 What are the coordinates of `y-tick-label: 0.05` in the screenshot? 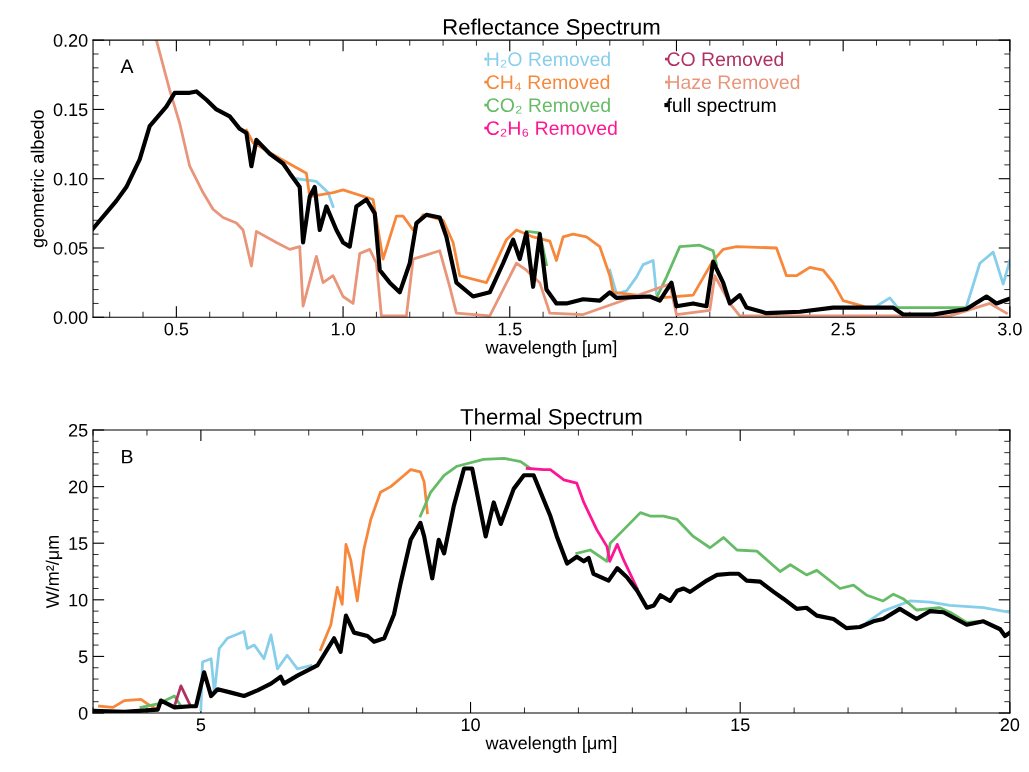 It's located at (70, 248).